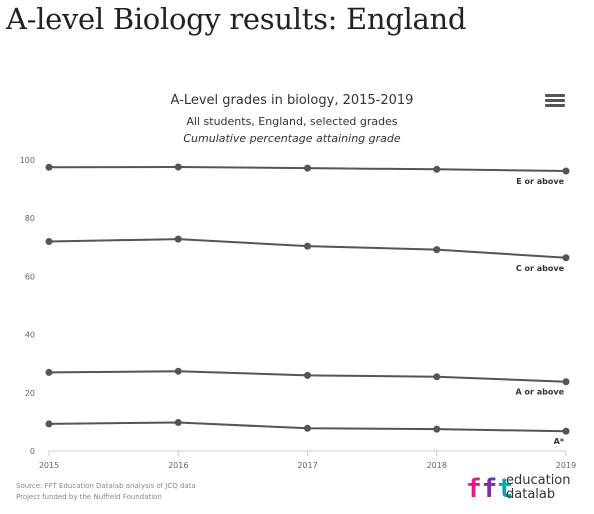 The image size is (594, 514). Describe the element at coordinates (236, 19) in the screenshot. I see `page-title: A-level Biology results: England` at that location.